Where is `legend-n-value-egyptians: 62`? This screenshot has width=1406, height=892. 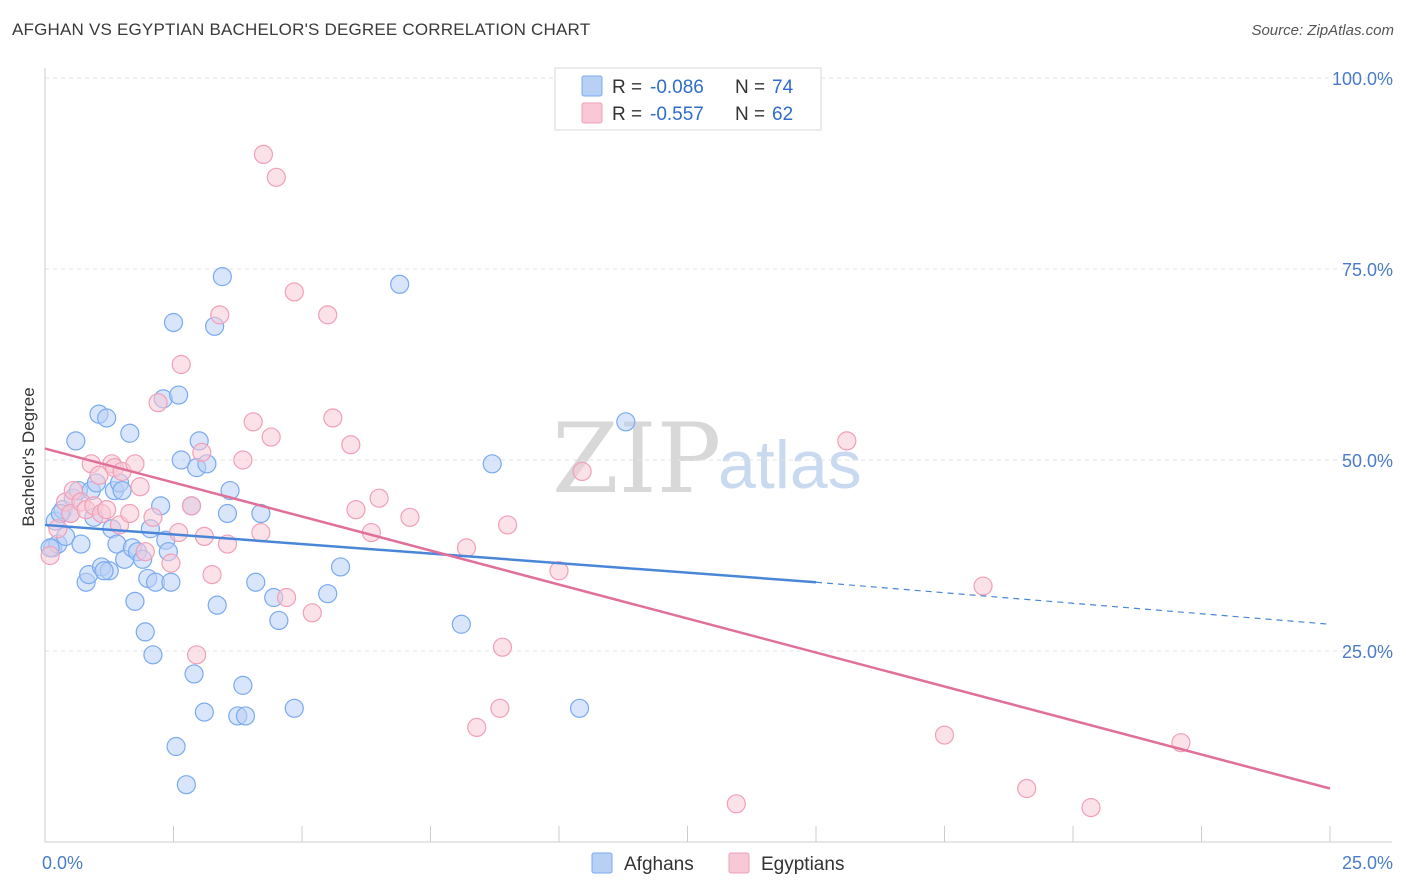 legend-n-value-egyptians: 62 is located at coordinates (782, 114).